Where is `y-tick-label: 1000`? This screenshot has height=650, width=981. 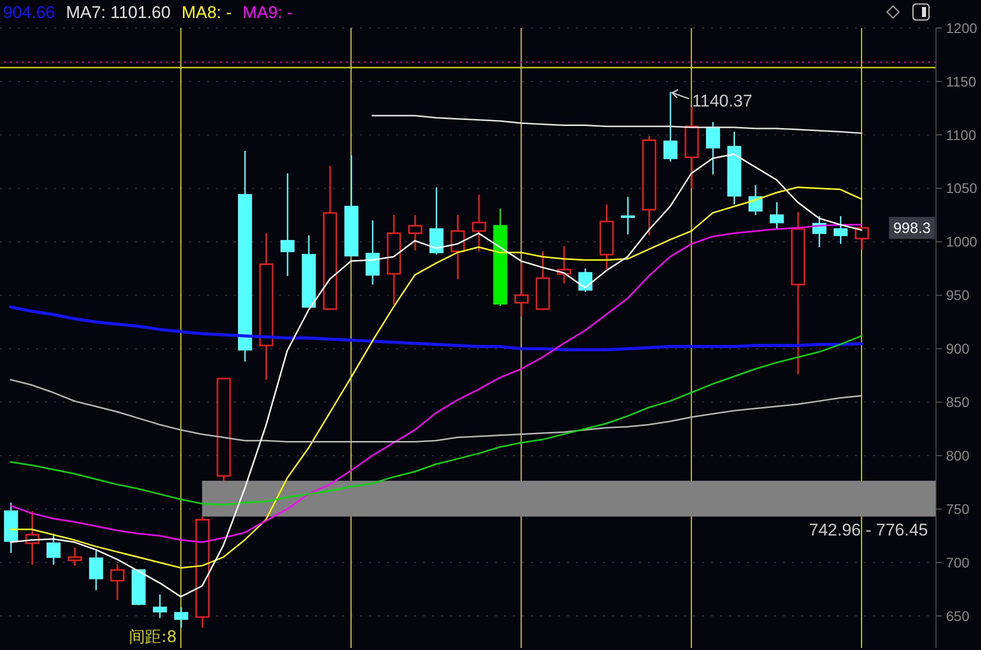
y-tick-label: 1000 is located at coordinates (962, 242).